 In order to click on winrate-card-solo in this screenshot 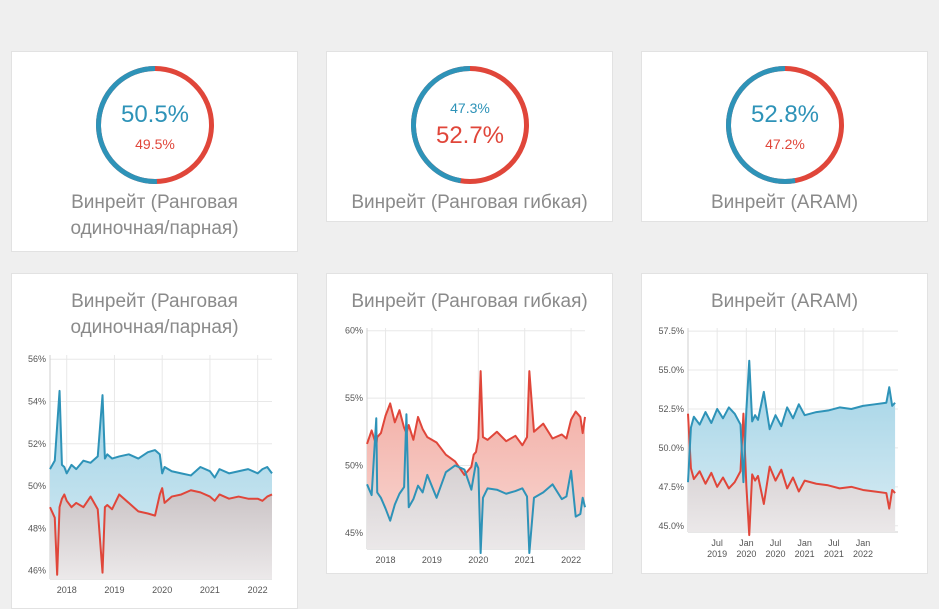, I will do `click(154, 151)`.